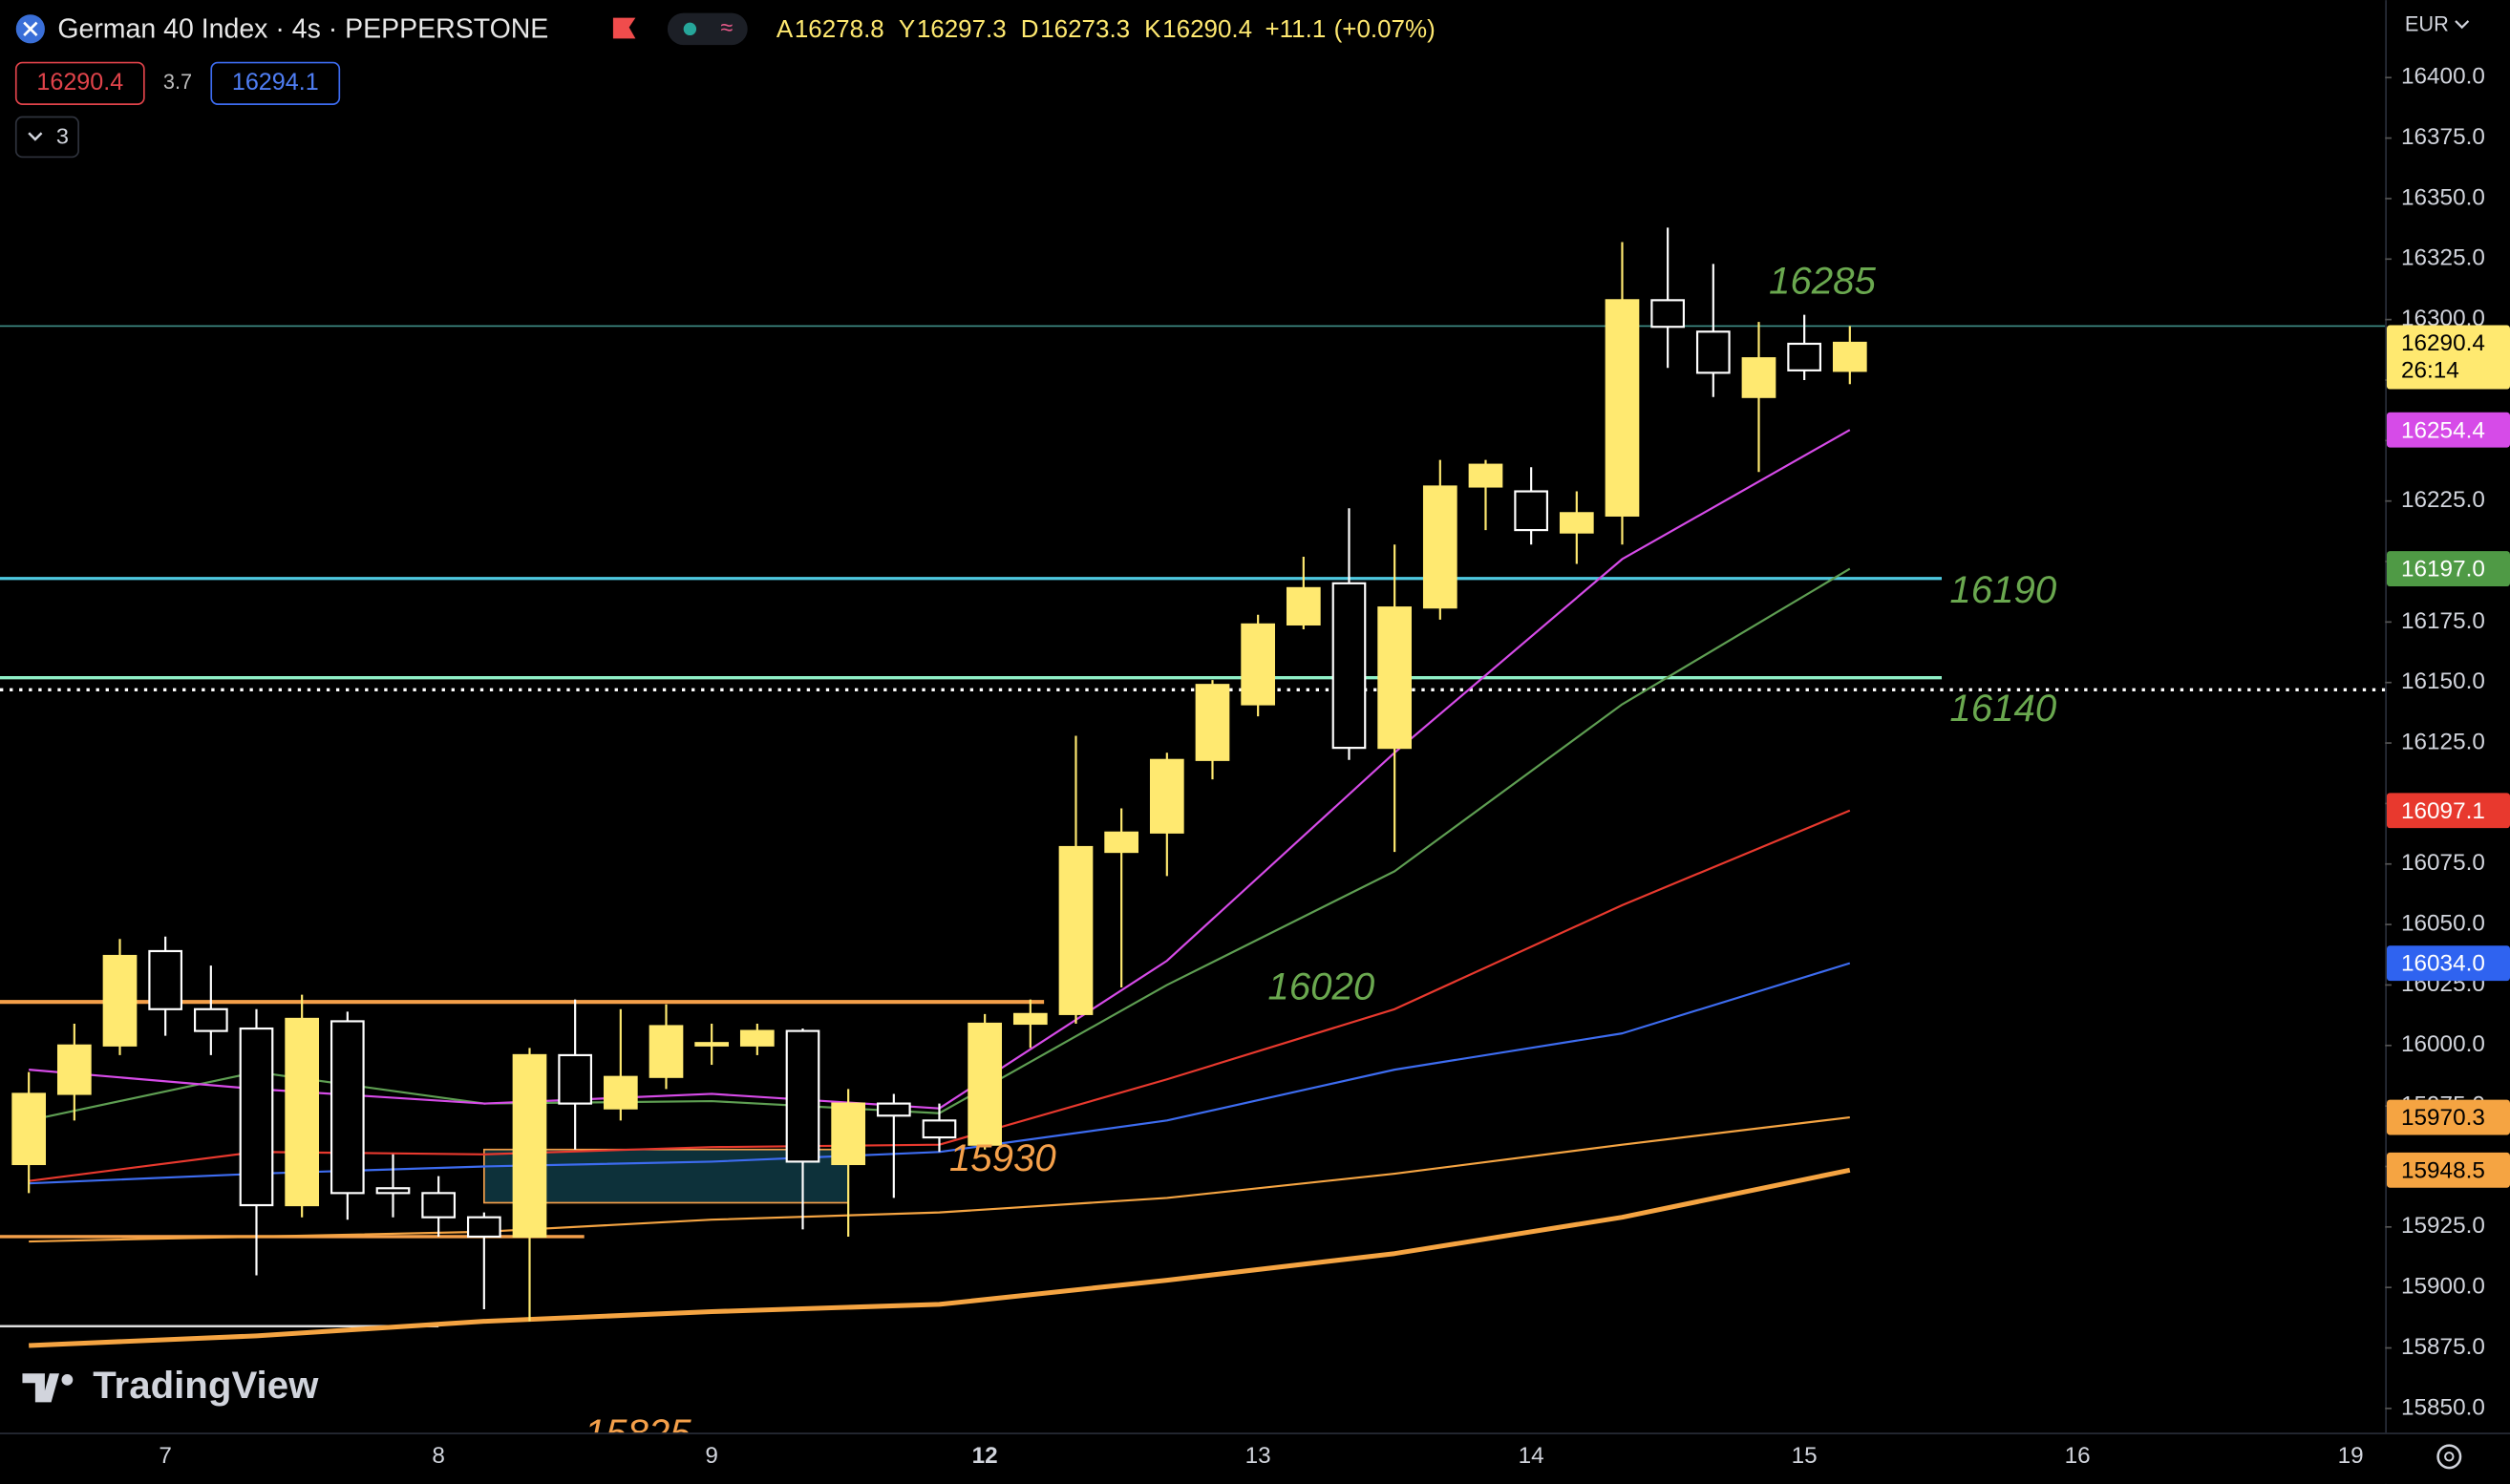  What do you see at coordinates (907, 29) in the screenshot?
I see `ohlc-label: Y` at bounding box center [907, 29].